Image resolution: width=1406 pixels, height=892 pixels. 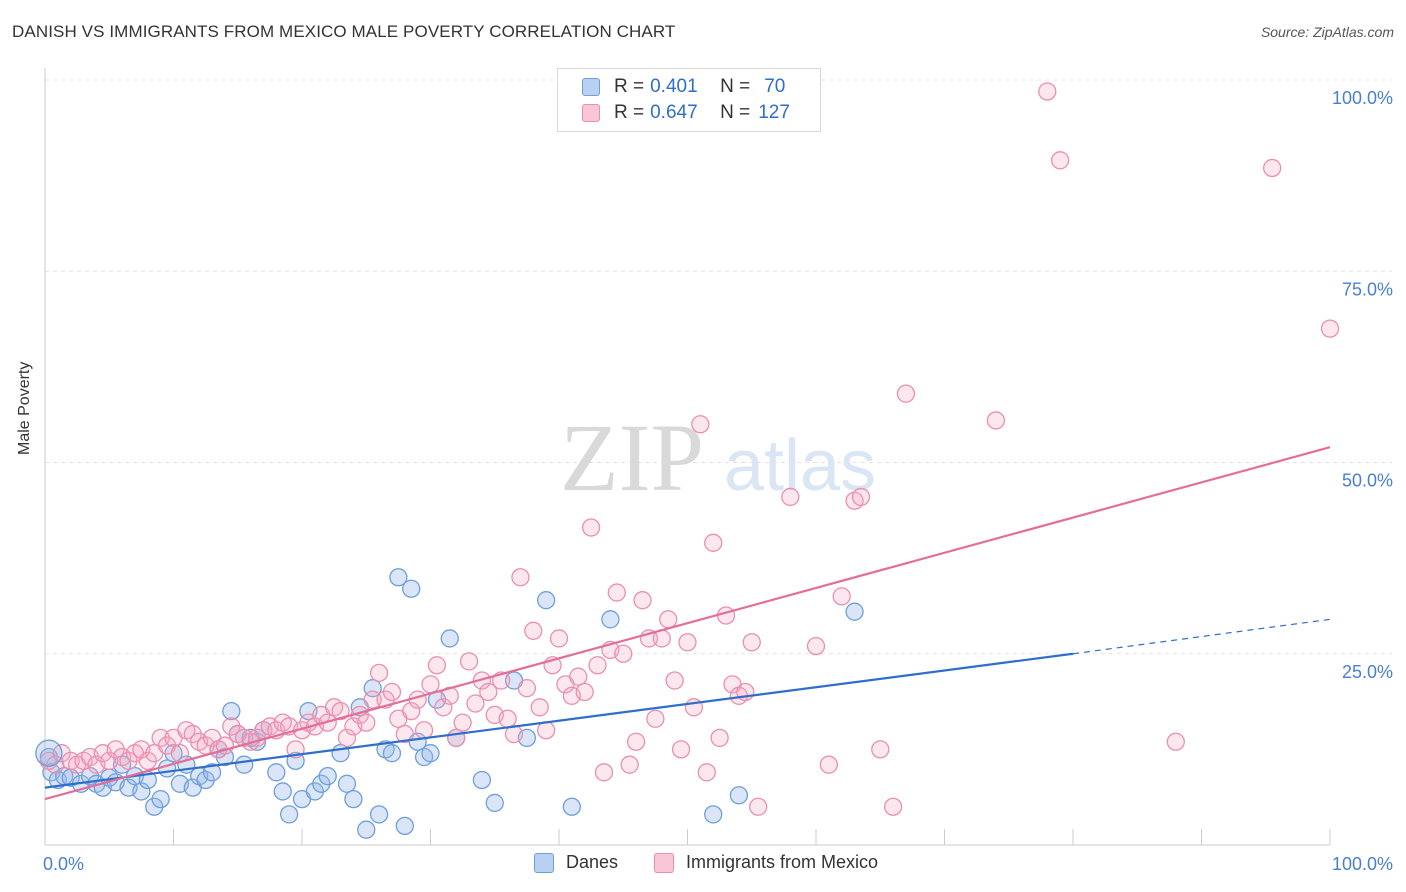 I want to click on x-tick-label: 0.0%, so click(x=63, y=864).